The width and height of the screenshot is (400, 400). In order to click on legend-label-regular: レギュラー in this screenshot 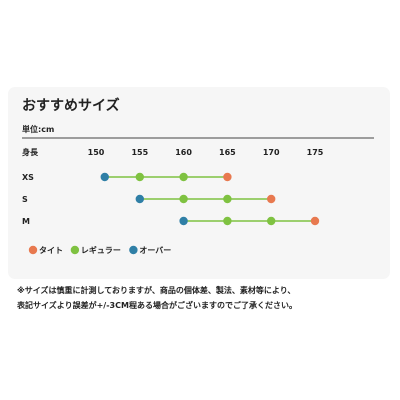, I will do `click(101, 250)`.